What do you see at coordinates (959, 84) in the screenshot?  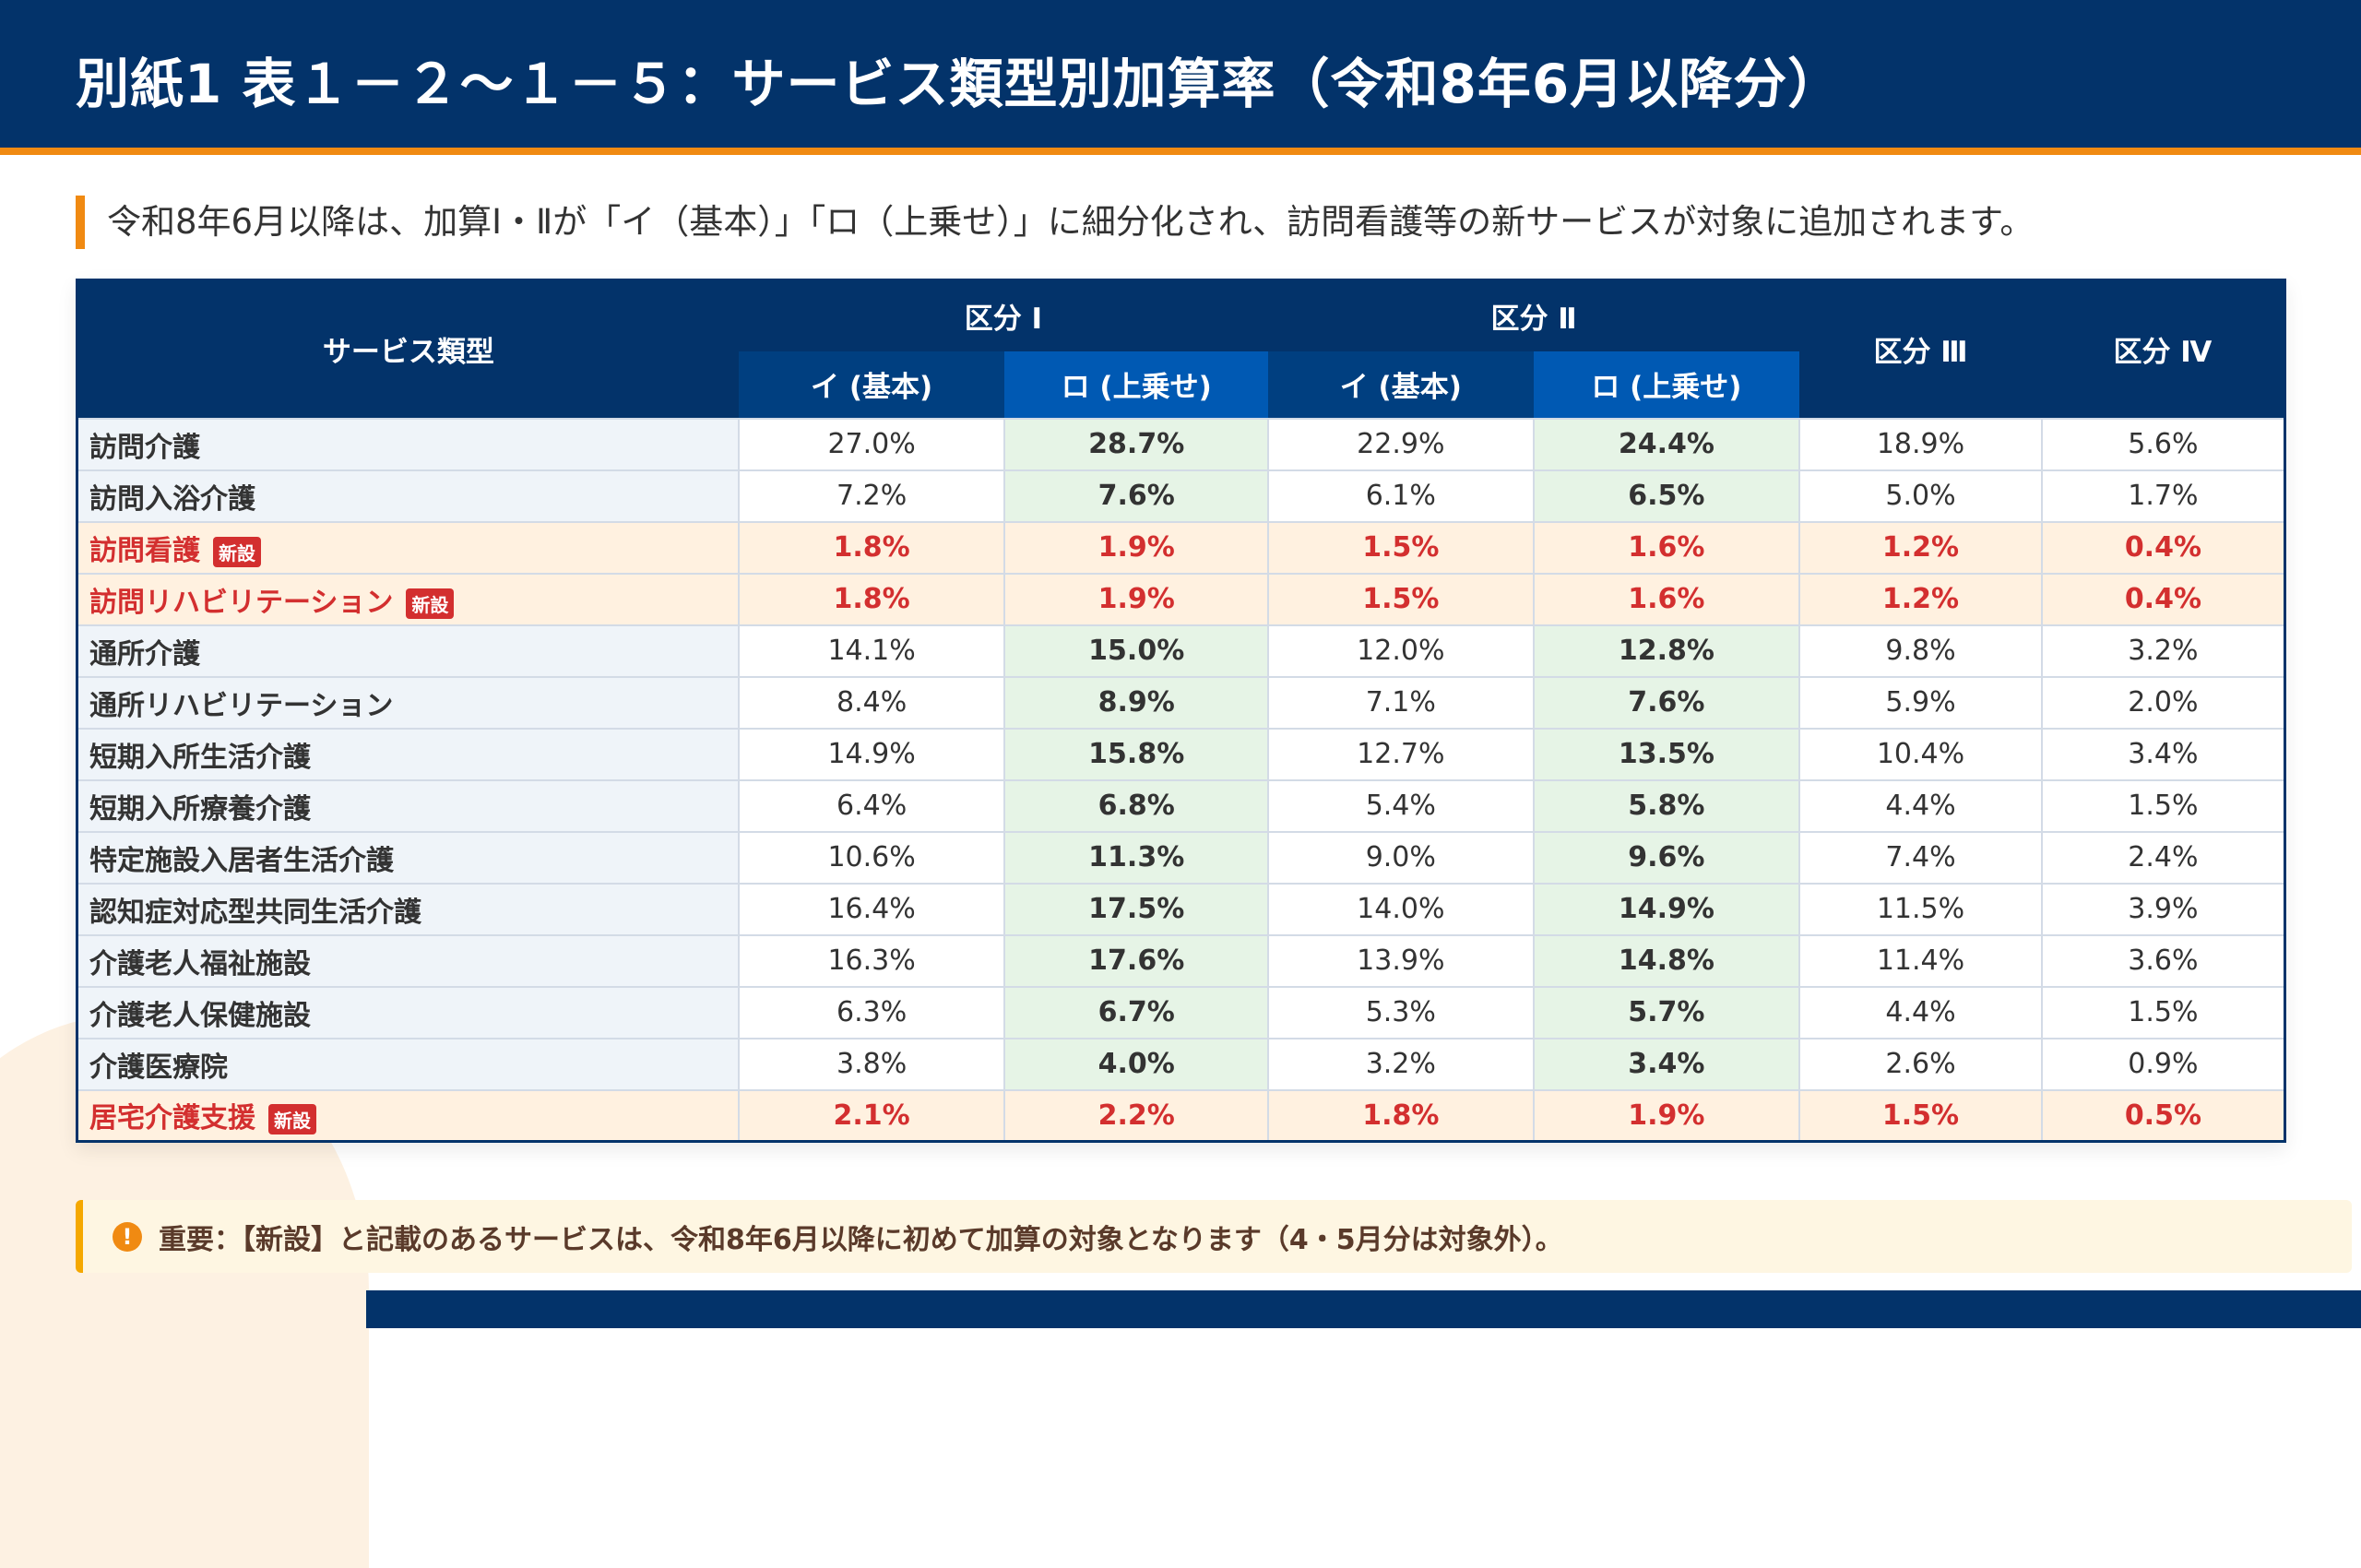 I see `page-title: 別紙1 表１－２～１－５：サービス類型別加算率（令和8年6月以降分）` at bounding box center [959, 84].